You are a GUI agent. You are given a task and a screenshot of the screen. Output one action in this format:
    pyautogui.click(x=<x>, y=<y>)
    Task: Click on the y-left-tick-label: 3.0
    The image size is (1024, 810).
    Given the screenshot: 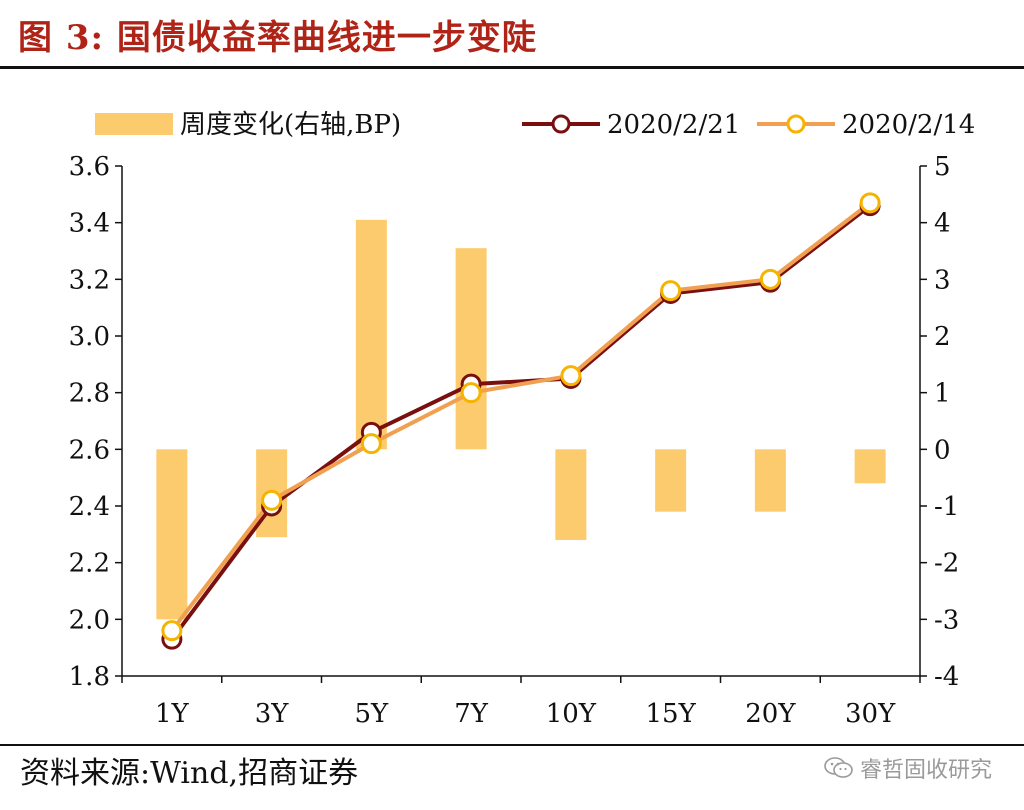 What is the action you would take?
    pyautogui.click(x=89, y=337)
    